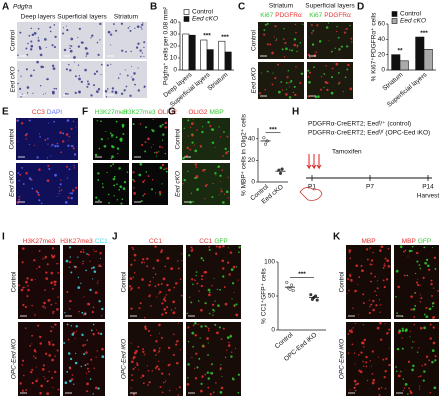 This screenshot has height=401, width=440. Describe the element at coordinates (82, 17) in the screenshot. I see `column-title: Superficial layers` at that location.